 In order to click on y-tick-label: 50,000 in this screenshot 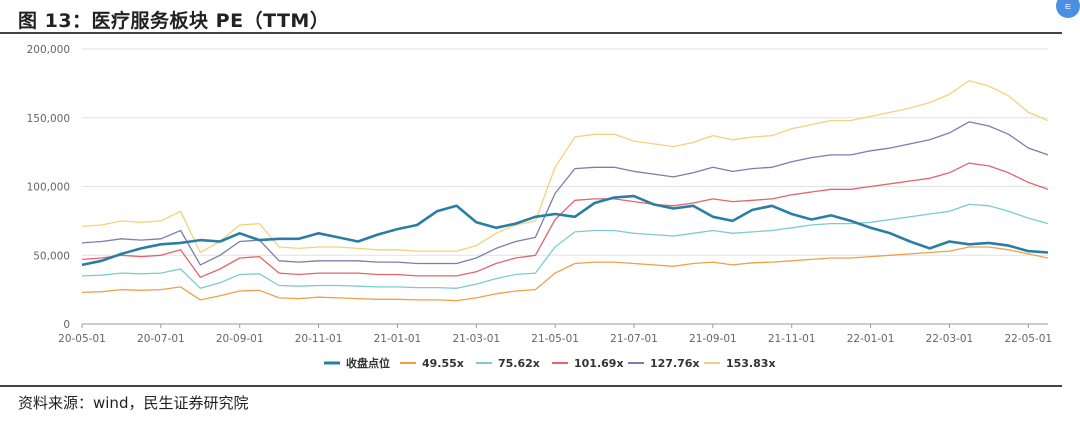, I will do `click(51, 256)`.